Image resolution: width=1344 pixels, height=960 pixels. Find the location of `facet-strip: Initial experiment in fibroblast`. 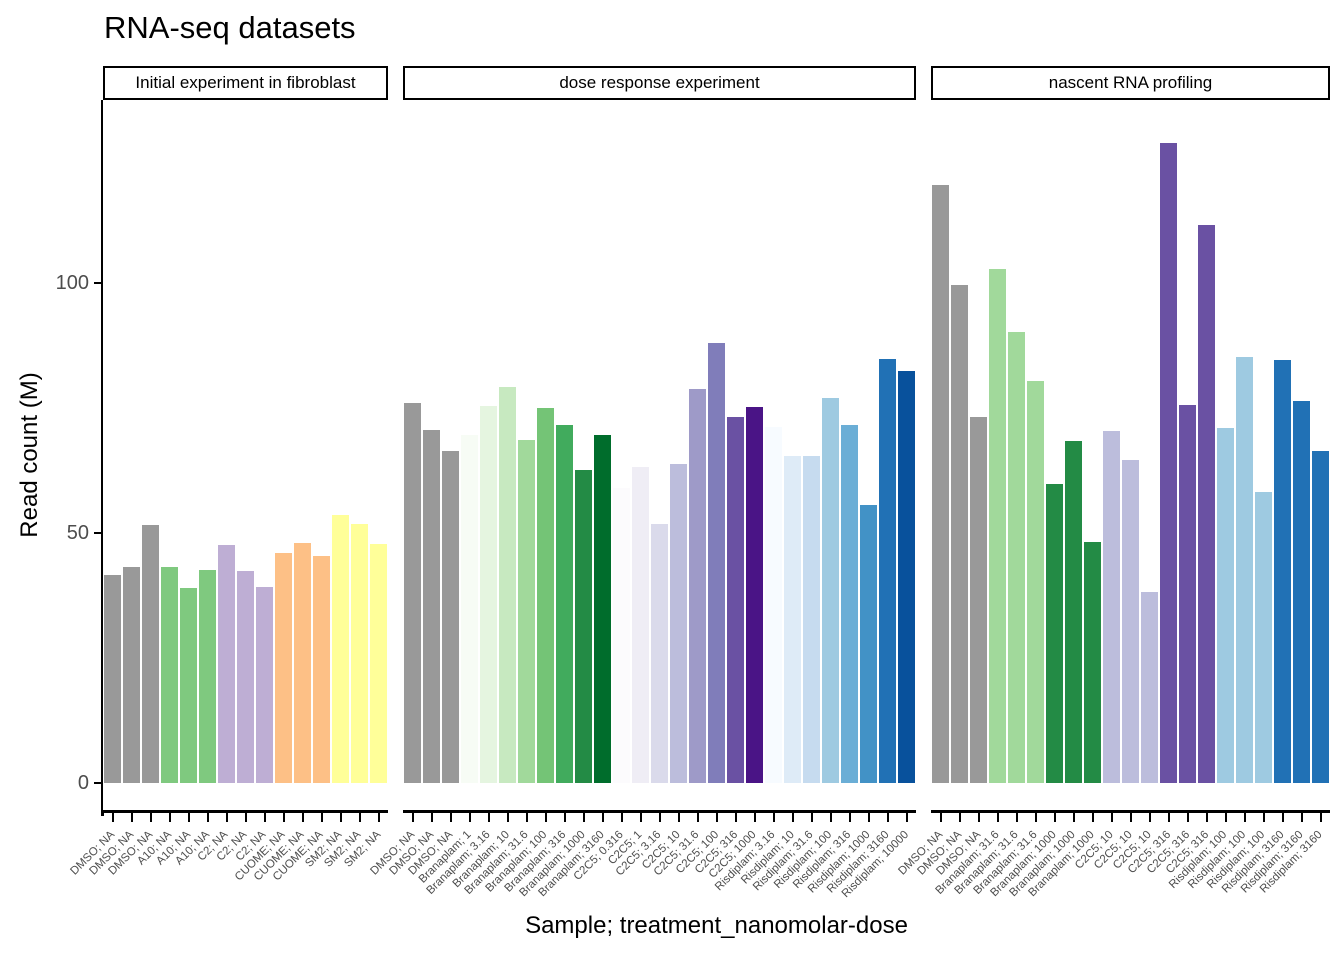

facet-strip: Initial experiment in fibroblast is located at coordinates (245, 83).